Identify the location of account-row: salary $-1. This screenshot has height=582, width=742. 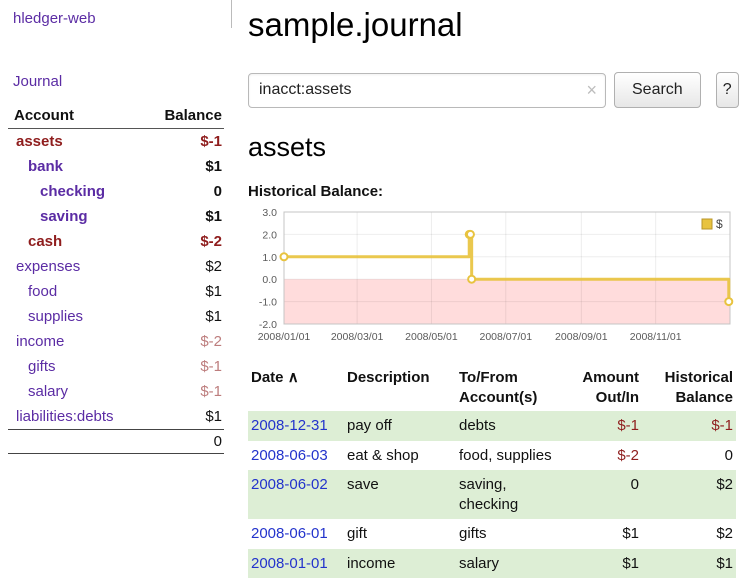
(116, 391).